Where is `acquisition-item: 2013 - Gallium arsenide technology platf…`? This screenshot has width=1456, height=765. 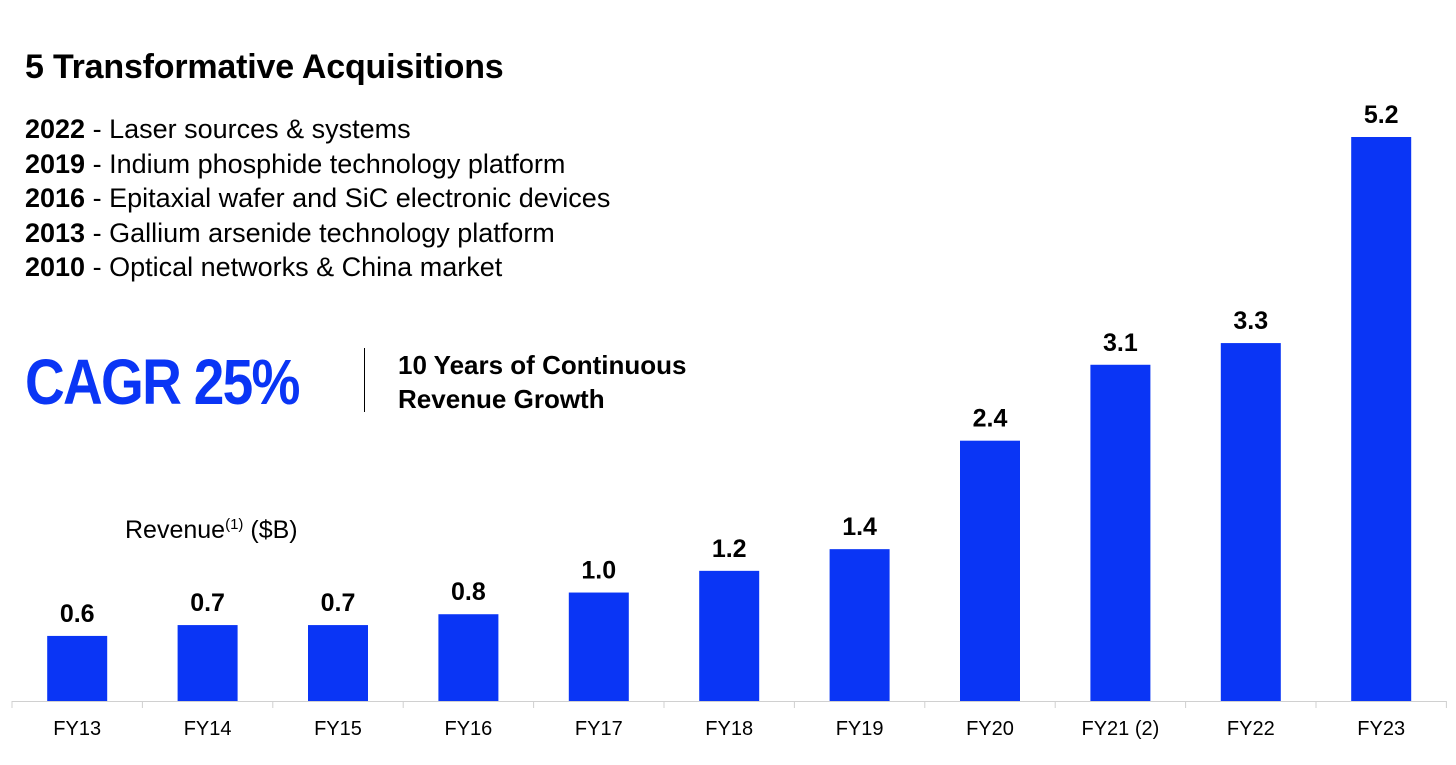
acquisition-item: 2013 - Gallium arsenide technology platf… is located at coordinates (317, 233).